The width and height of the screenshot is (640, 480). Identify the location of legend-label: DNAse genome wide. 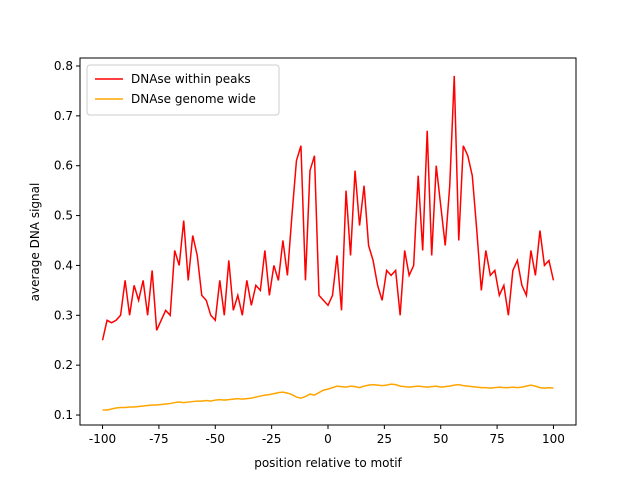
(193, 99).